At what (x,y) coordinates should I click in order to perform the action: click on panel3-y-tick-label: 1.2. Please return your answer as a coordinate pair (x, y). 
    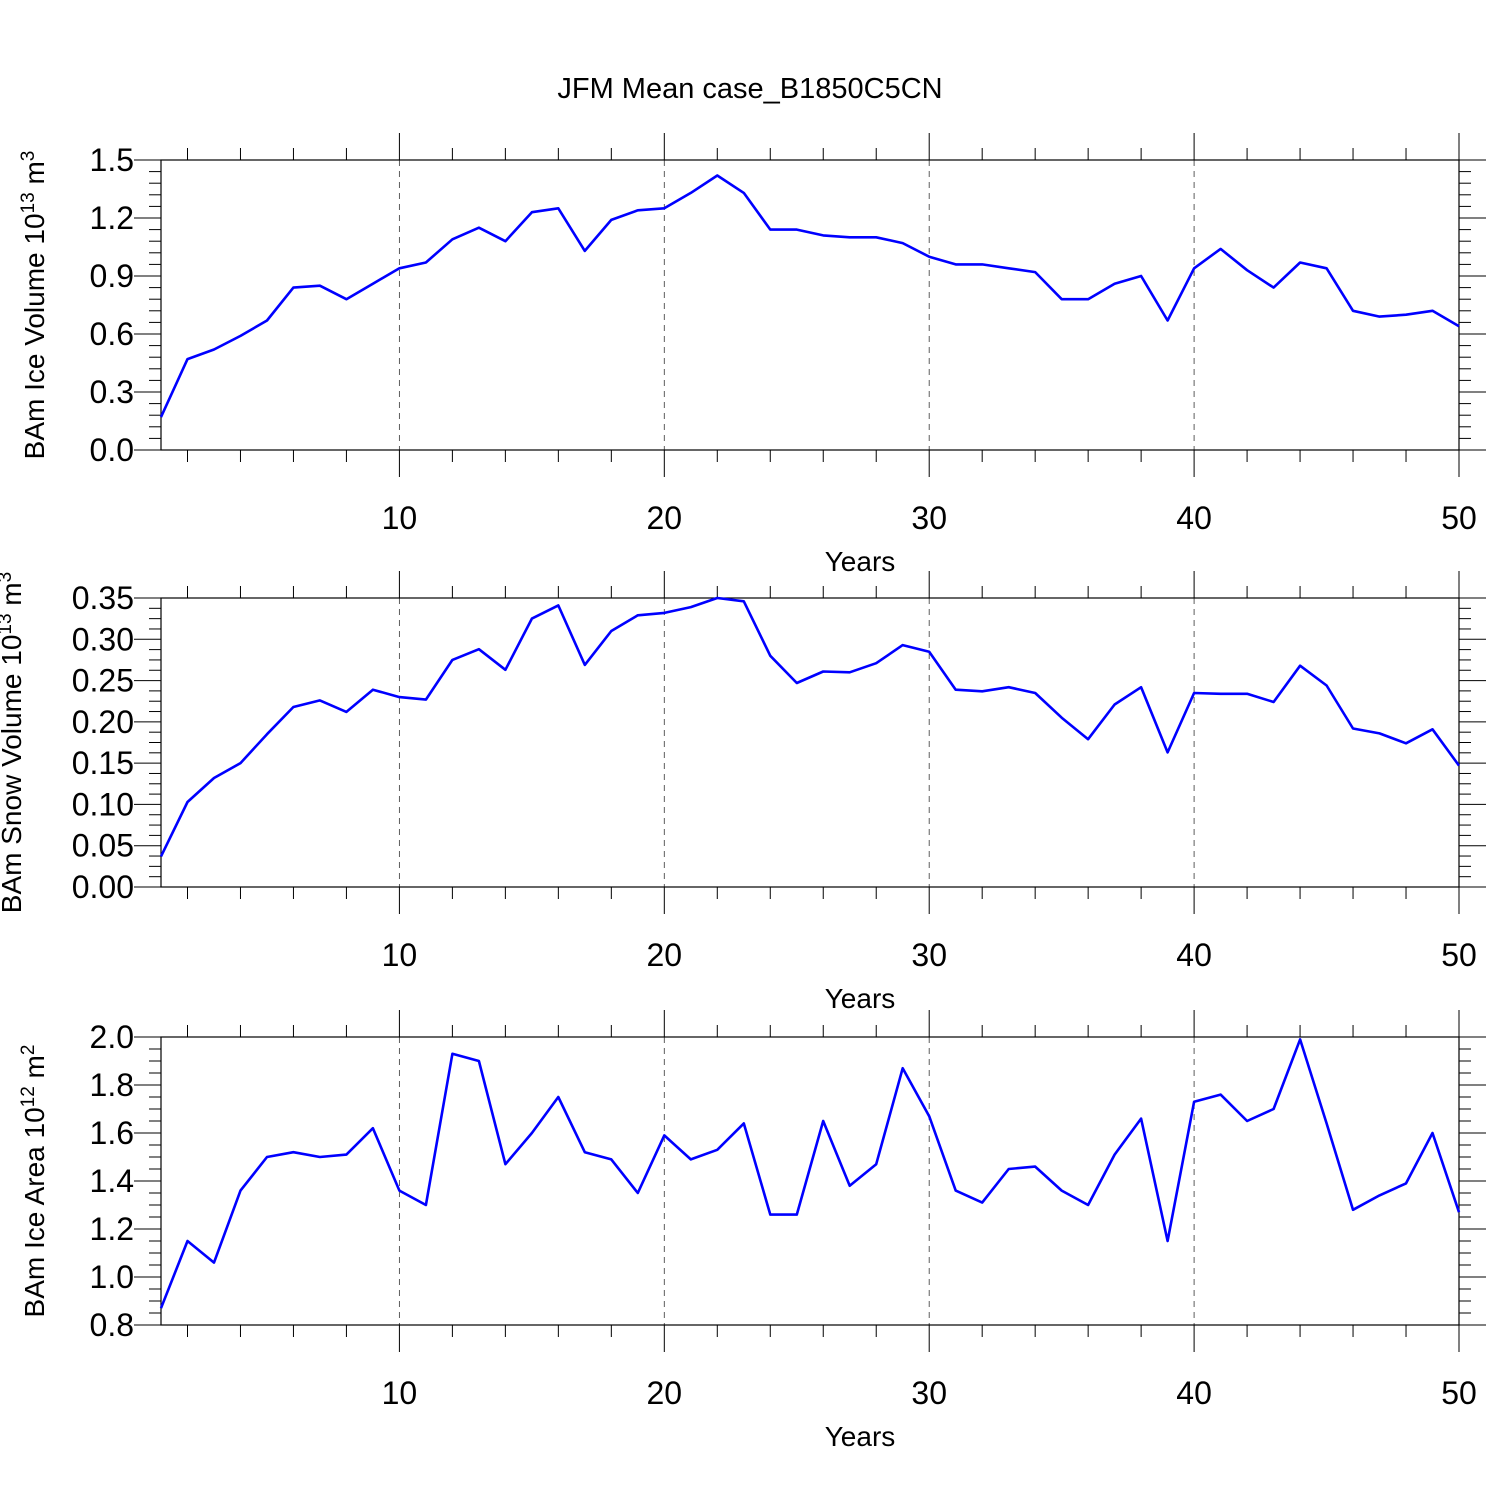
    Looking at the image, I should click on (112, 1229).